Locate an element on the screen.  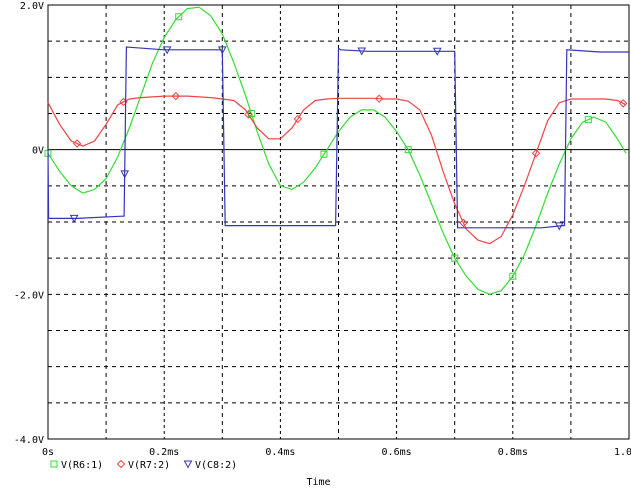
y-tick-labels: 2.0V 0V -2.0V -4.0V is located at coordinates (29, 223).